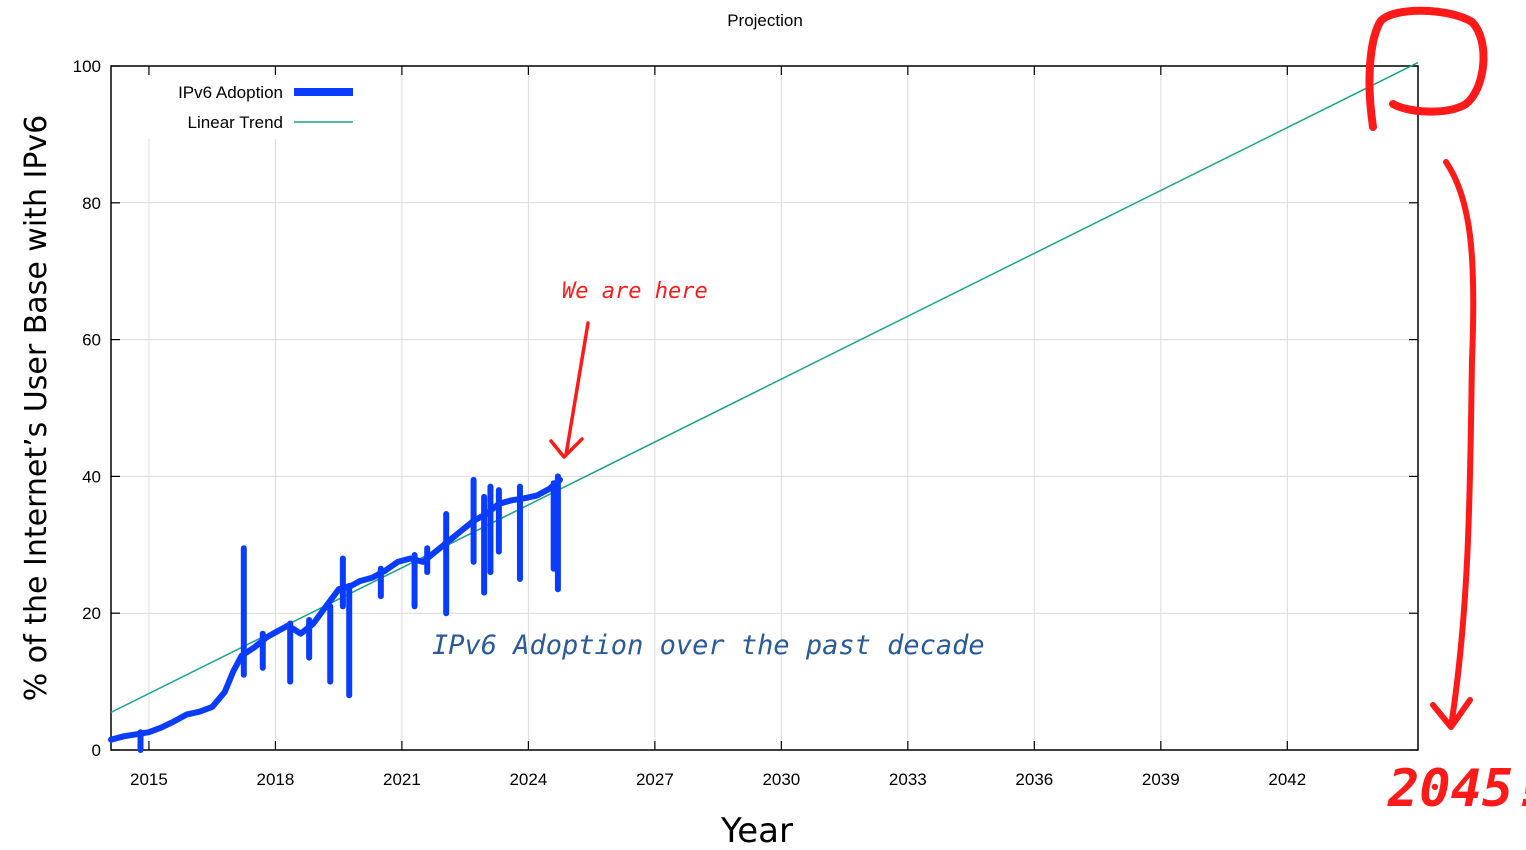  I want to click on y-tick-label: 0, so click(96, 750).